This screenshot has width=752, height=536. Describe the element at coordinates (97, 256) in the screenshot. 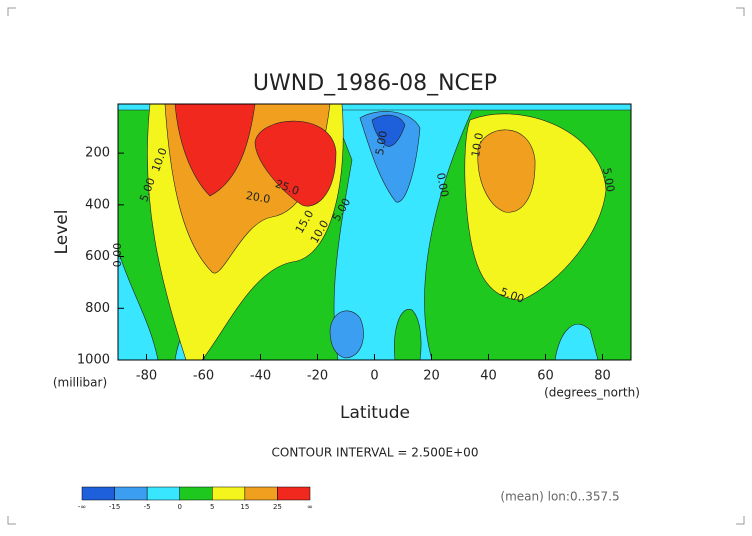

I see `y-tick-label: 600` at that location.